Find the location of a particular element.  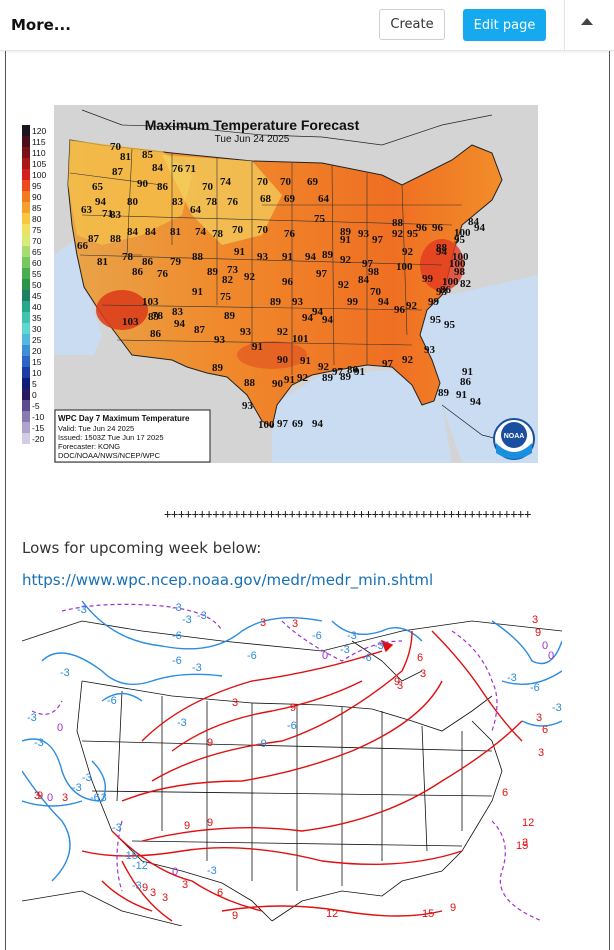

temperature-value: 78 is located at coordinates (218, 234).